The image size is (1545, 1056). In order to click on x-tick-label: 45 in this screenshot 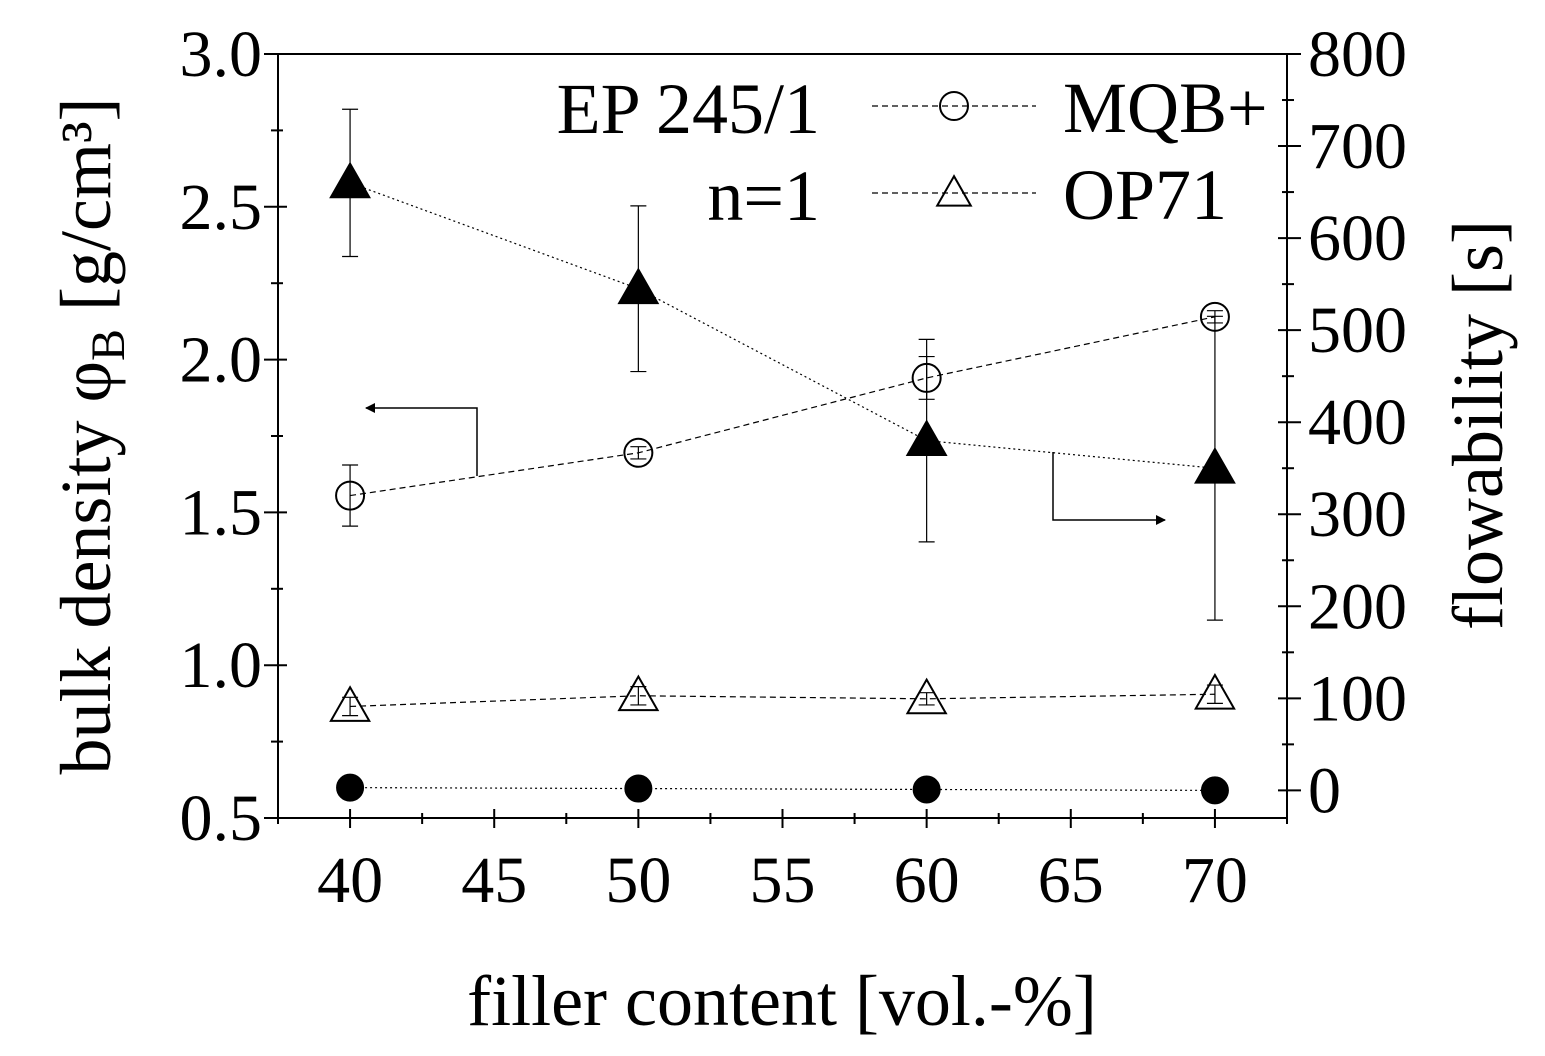, I will do `click(494, 880)`.